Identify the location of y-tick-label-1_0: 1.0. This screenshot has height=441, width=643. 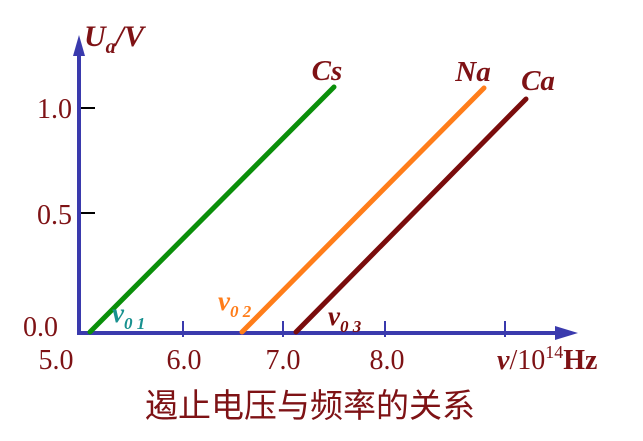
(54, 109).